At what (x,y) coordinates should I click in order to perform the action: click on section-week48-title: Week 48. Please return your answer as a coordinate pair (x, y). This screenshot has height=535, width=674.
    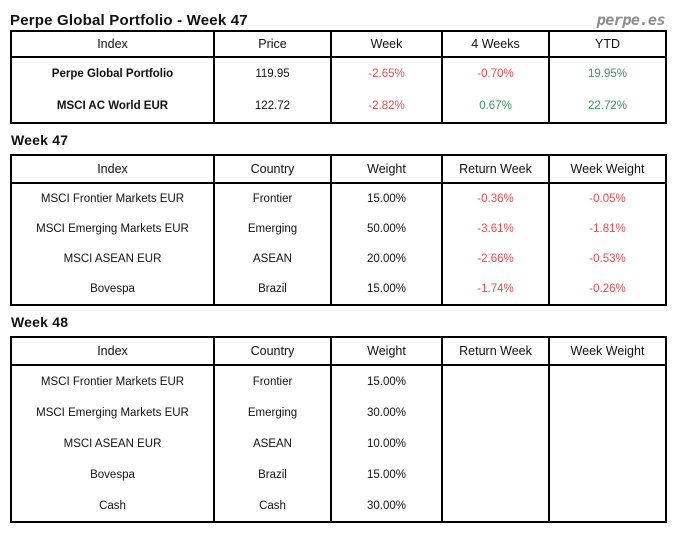
    Looking at the image, I should click on (40, 322).